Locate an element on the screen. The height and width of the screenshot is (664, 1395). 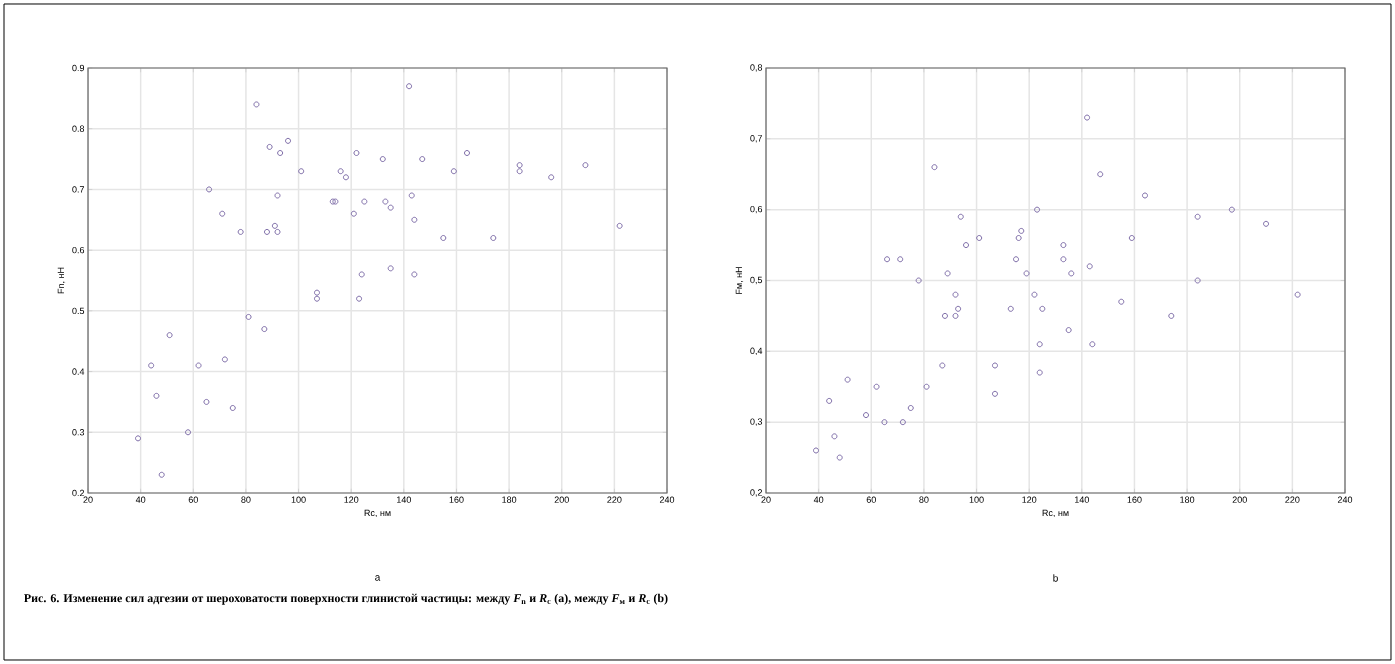
y-tick-label: 0,6 is located at coordinates (756, 209).